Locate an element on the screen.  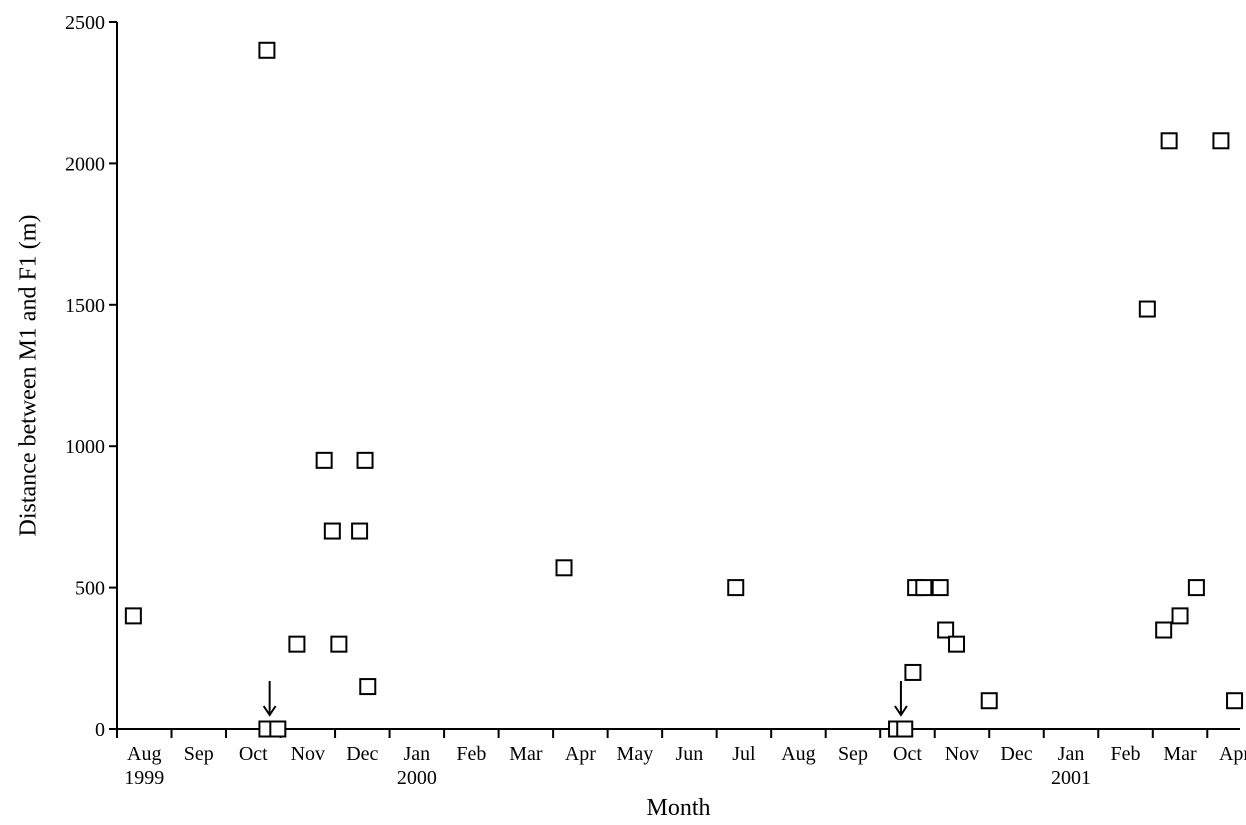
y-ticks: 0 500 1000 1500 2000 2500 is located at coordinates (91, 376).